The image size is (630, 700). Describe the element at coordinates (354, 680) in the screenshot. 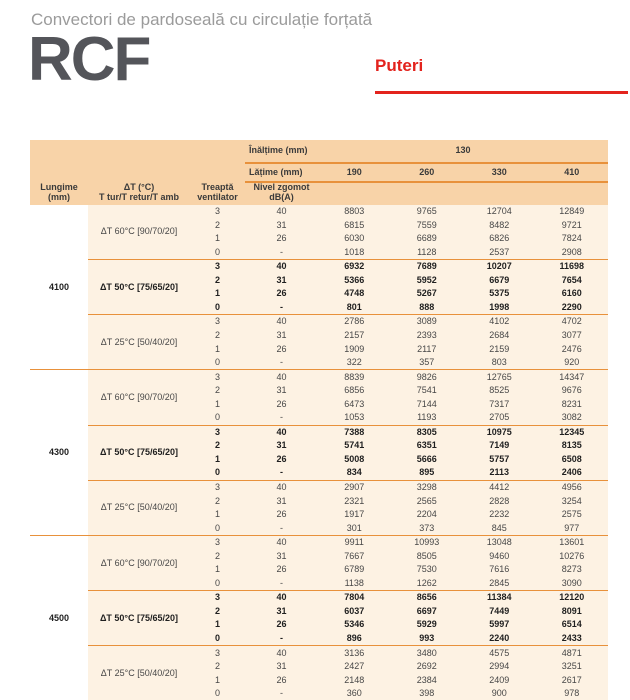

I see `power-value-cell: 2148` at that location.